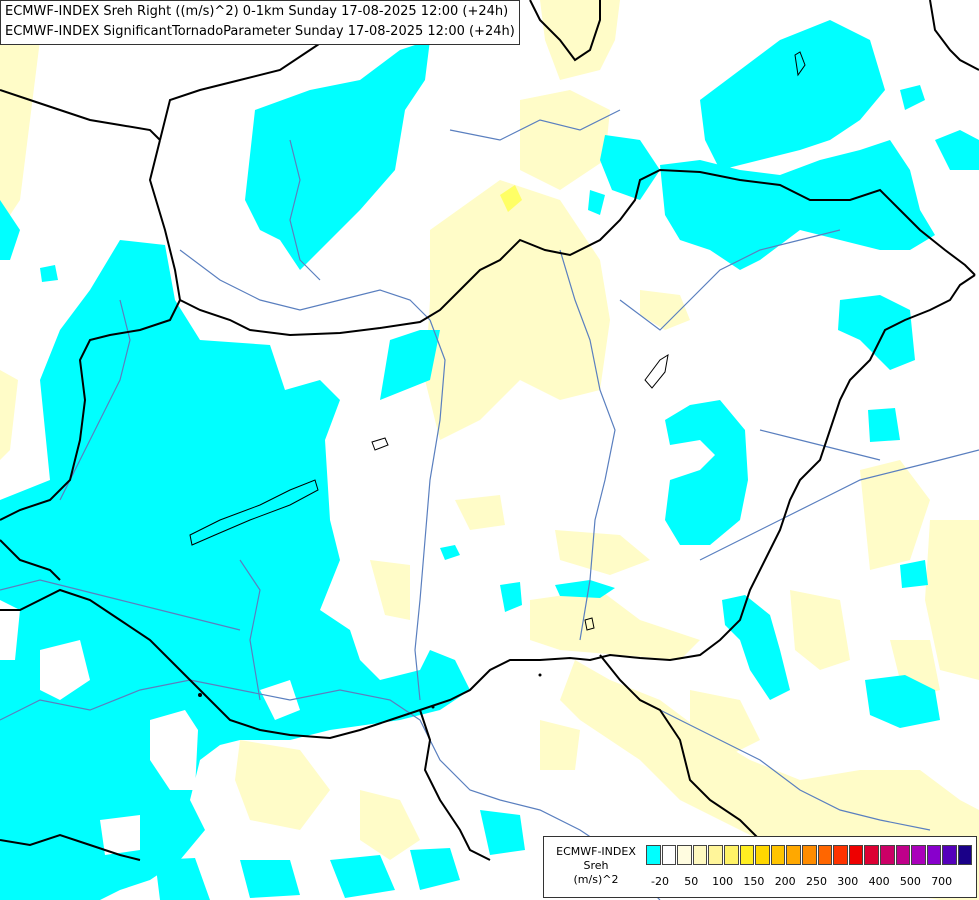 The image size is (979, 900). I want to click on legend-tick-5: 250, so click(816, 881).